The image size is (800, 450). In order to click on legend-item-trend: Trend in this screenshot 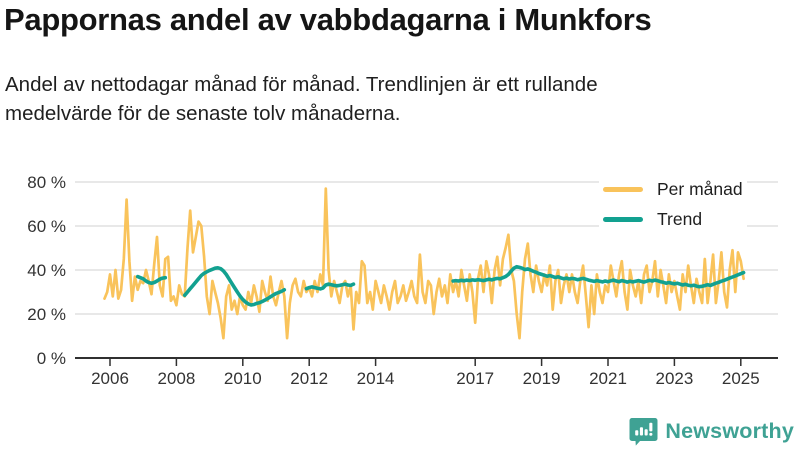, I will do `click(673, 219)`.